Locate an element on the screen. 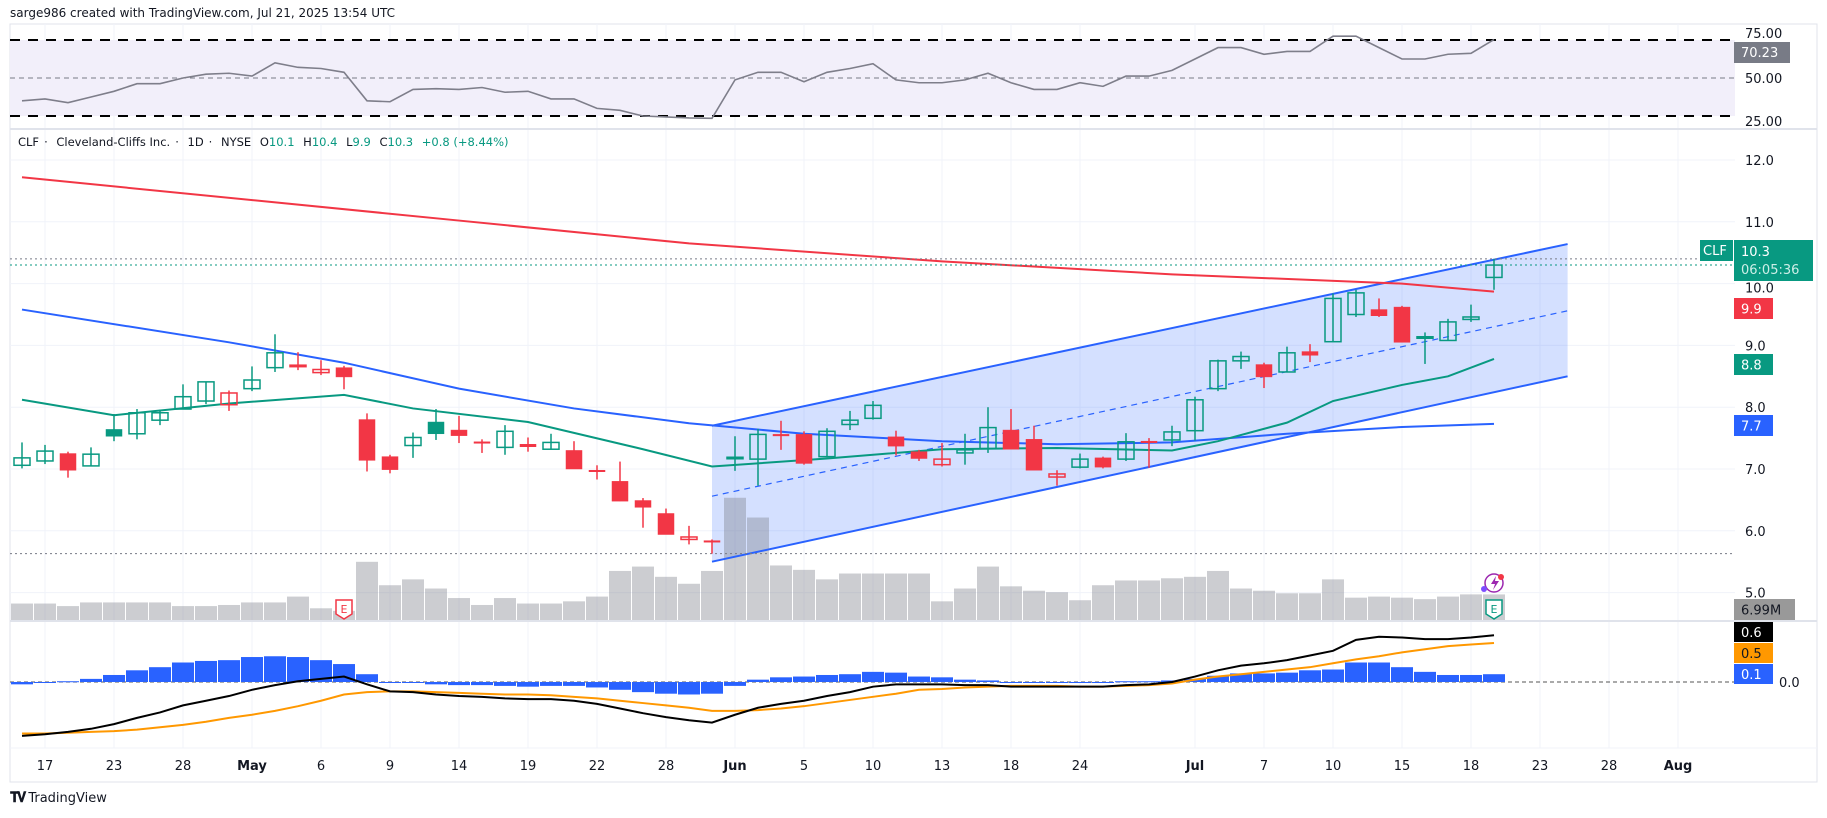  rsi-tick-label: 75.00 is located at coordinates (1763, 34).